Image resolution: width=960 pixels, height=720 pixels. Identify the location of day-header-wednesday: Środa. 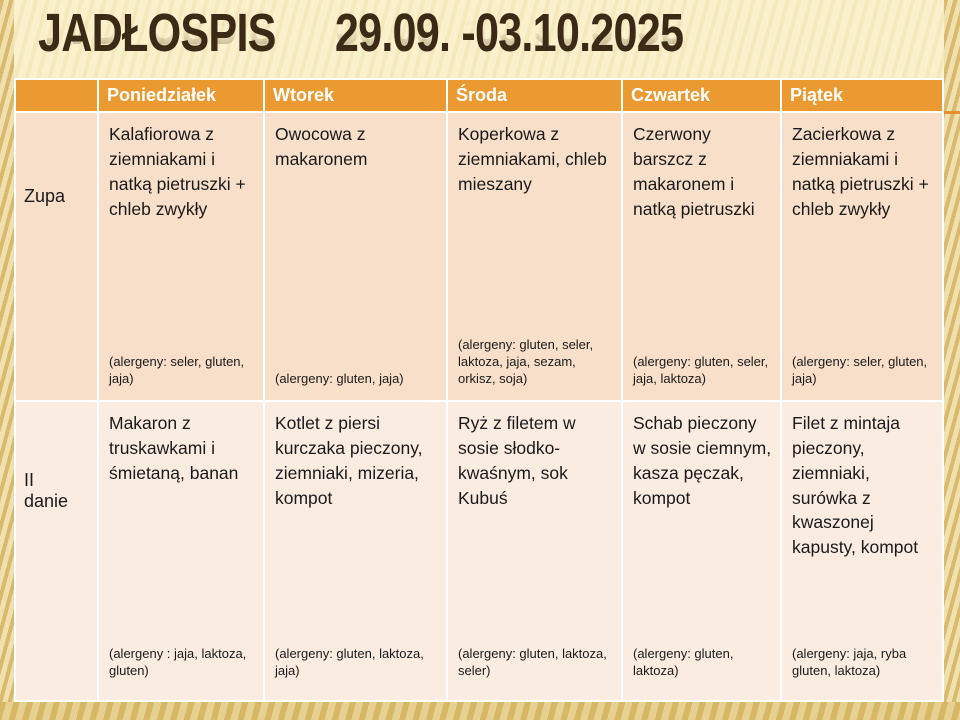
(534, 95).